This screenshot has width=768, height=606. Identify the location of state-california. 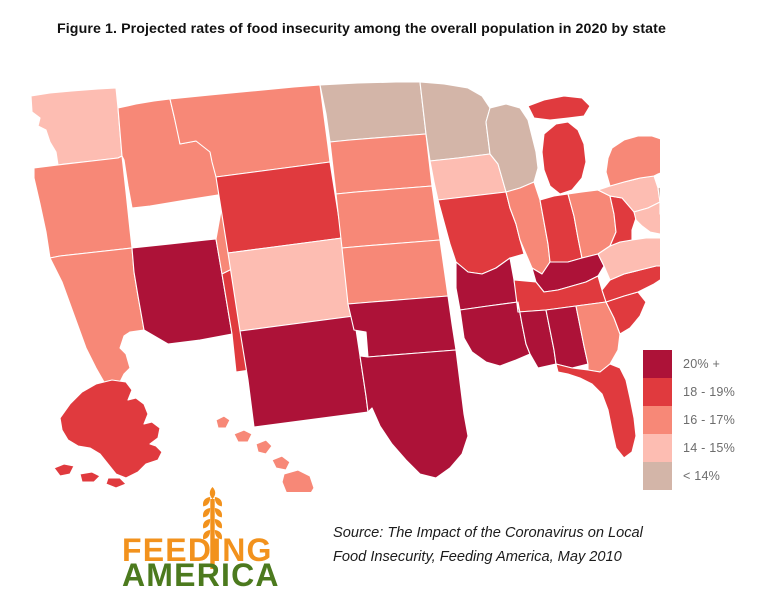
(97, 318).